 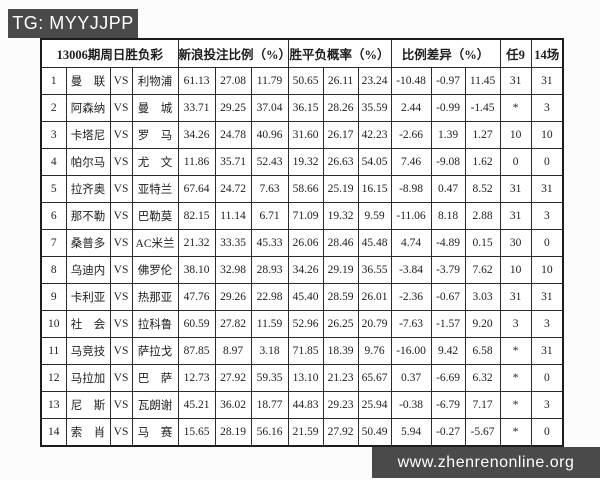 What do you see at coordinates (88, 81) in the screenshot?
I see `home-team: 曼 联` at bounding box center [88, 81].